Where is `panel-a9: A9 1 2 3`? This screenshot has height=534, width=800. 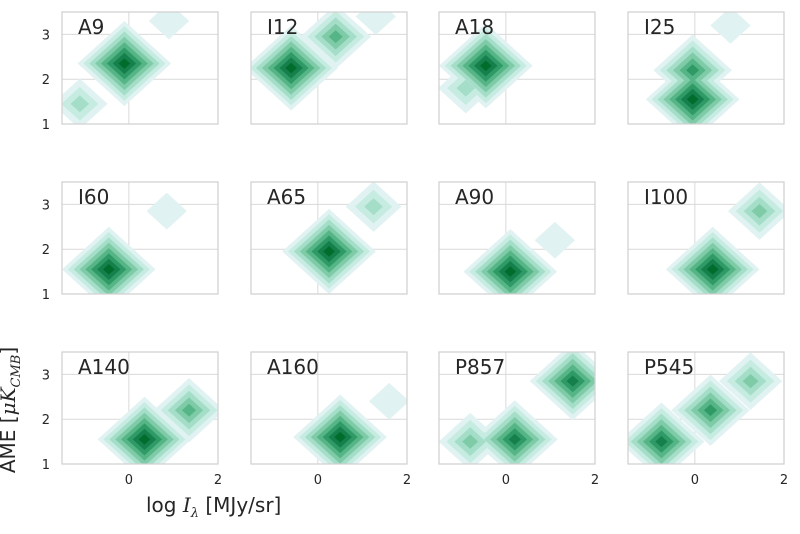
panel-a9: A9 1 2 3 is located at coordinates (130, 72).